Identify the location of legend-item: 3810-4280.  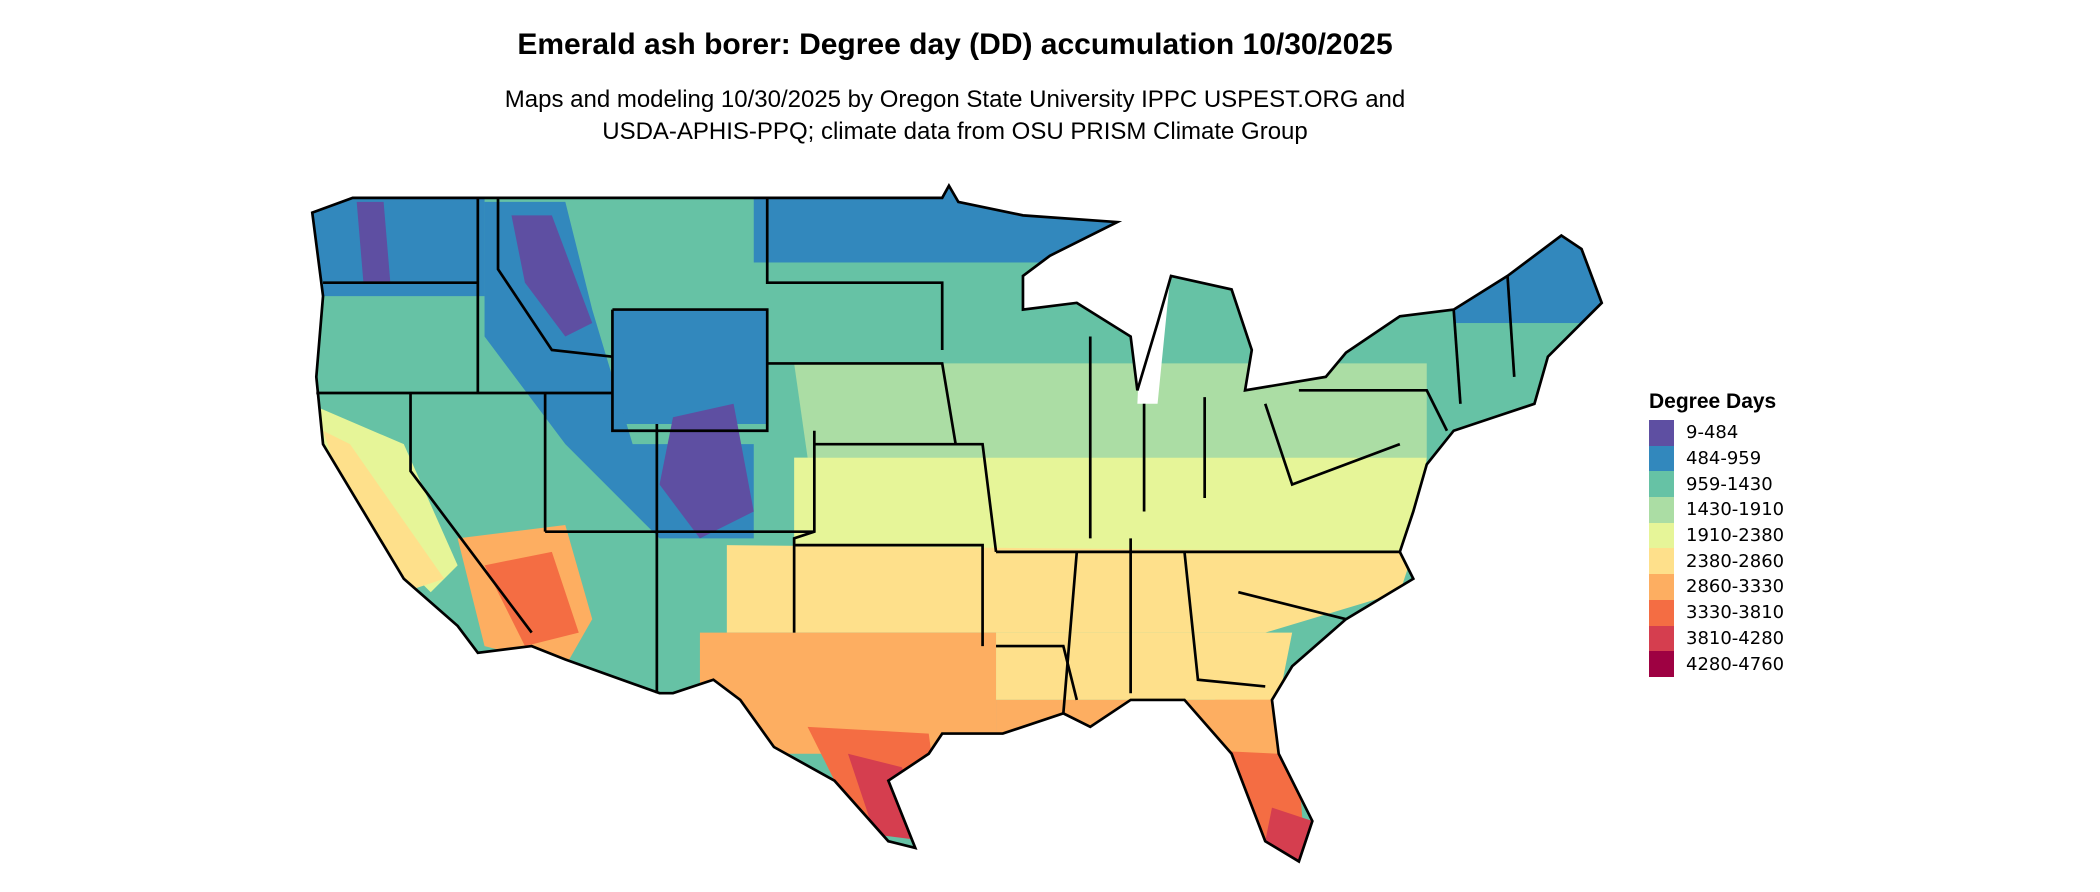
(1717, 638).